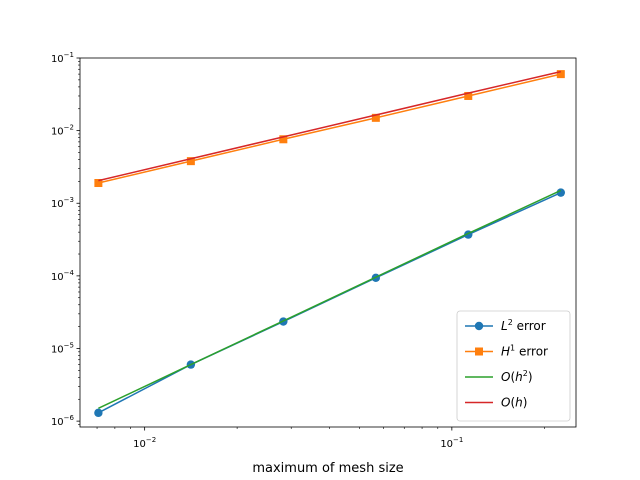  I want to click on legend: L2 error H1 error O(h2) O(h), so click(513, 366).